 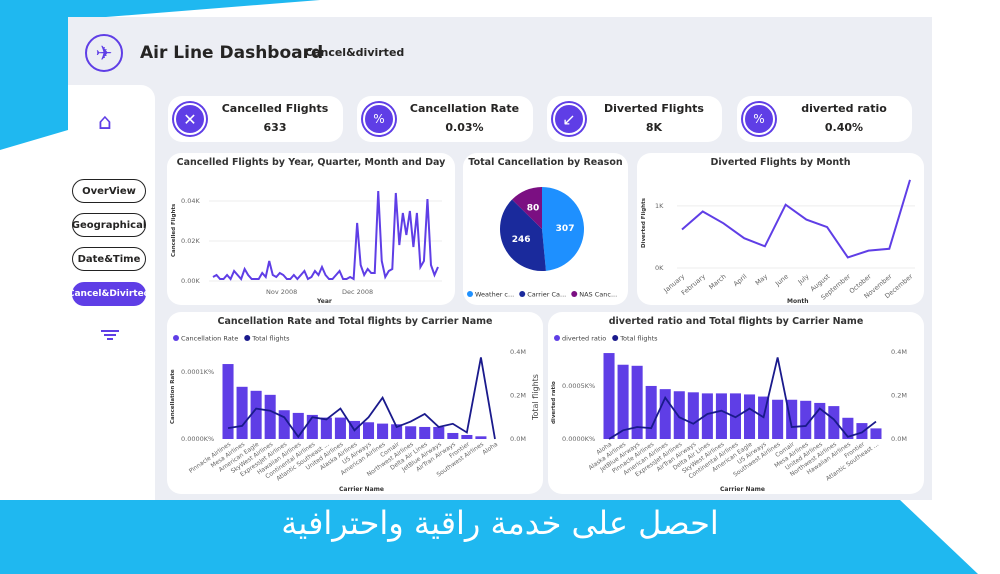 What do you see at coordinates (654, 127) in the screenshot?
I see `kpi-value: 8K` at bounding box center [654, 127].